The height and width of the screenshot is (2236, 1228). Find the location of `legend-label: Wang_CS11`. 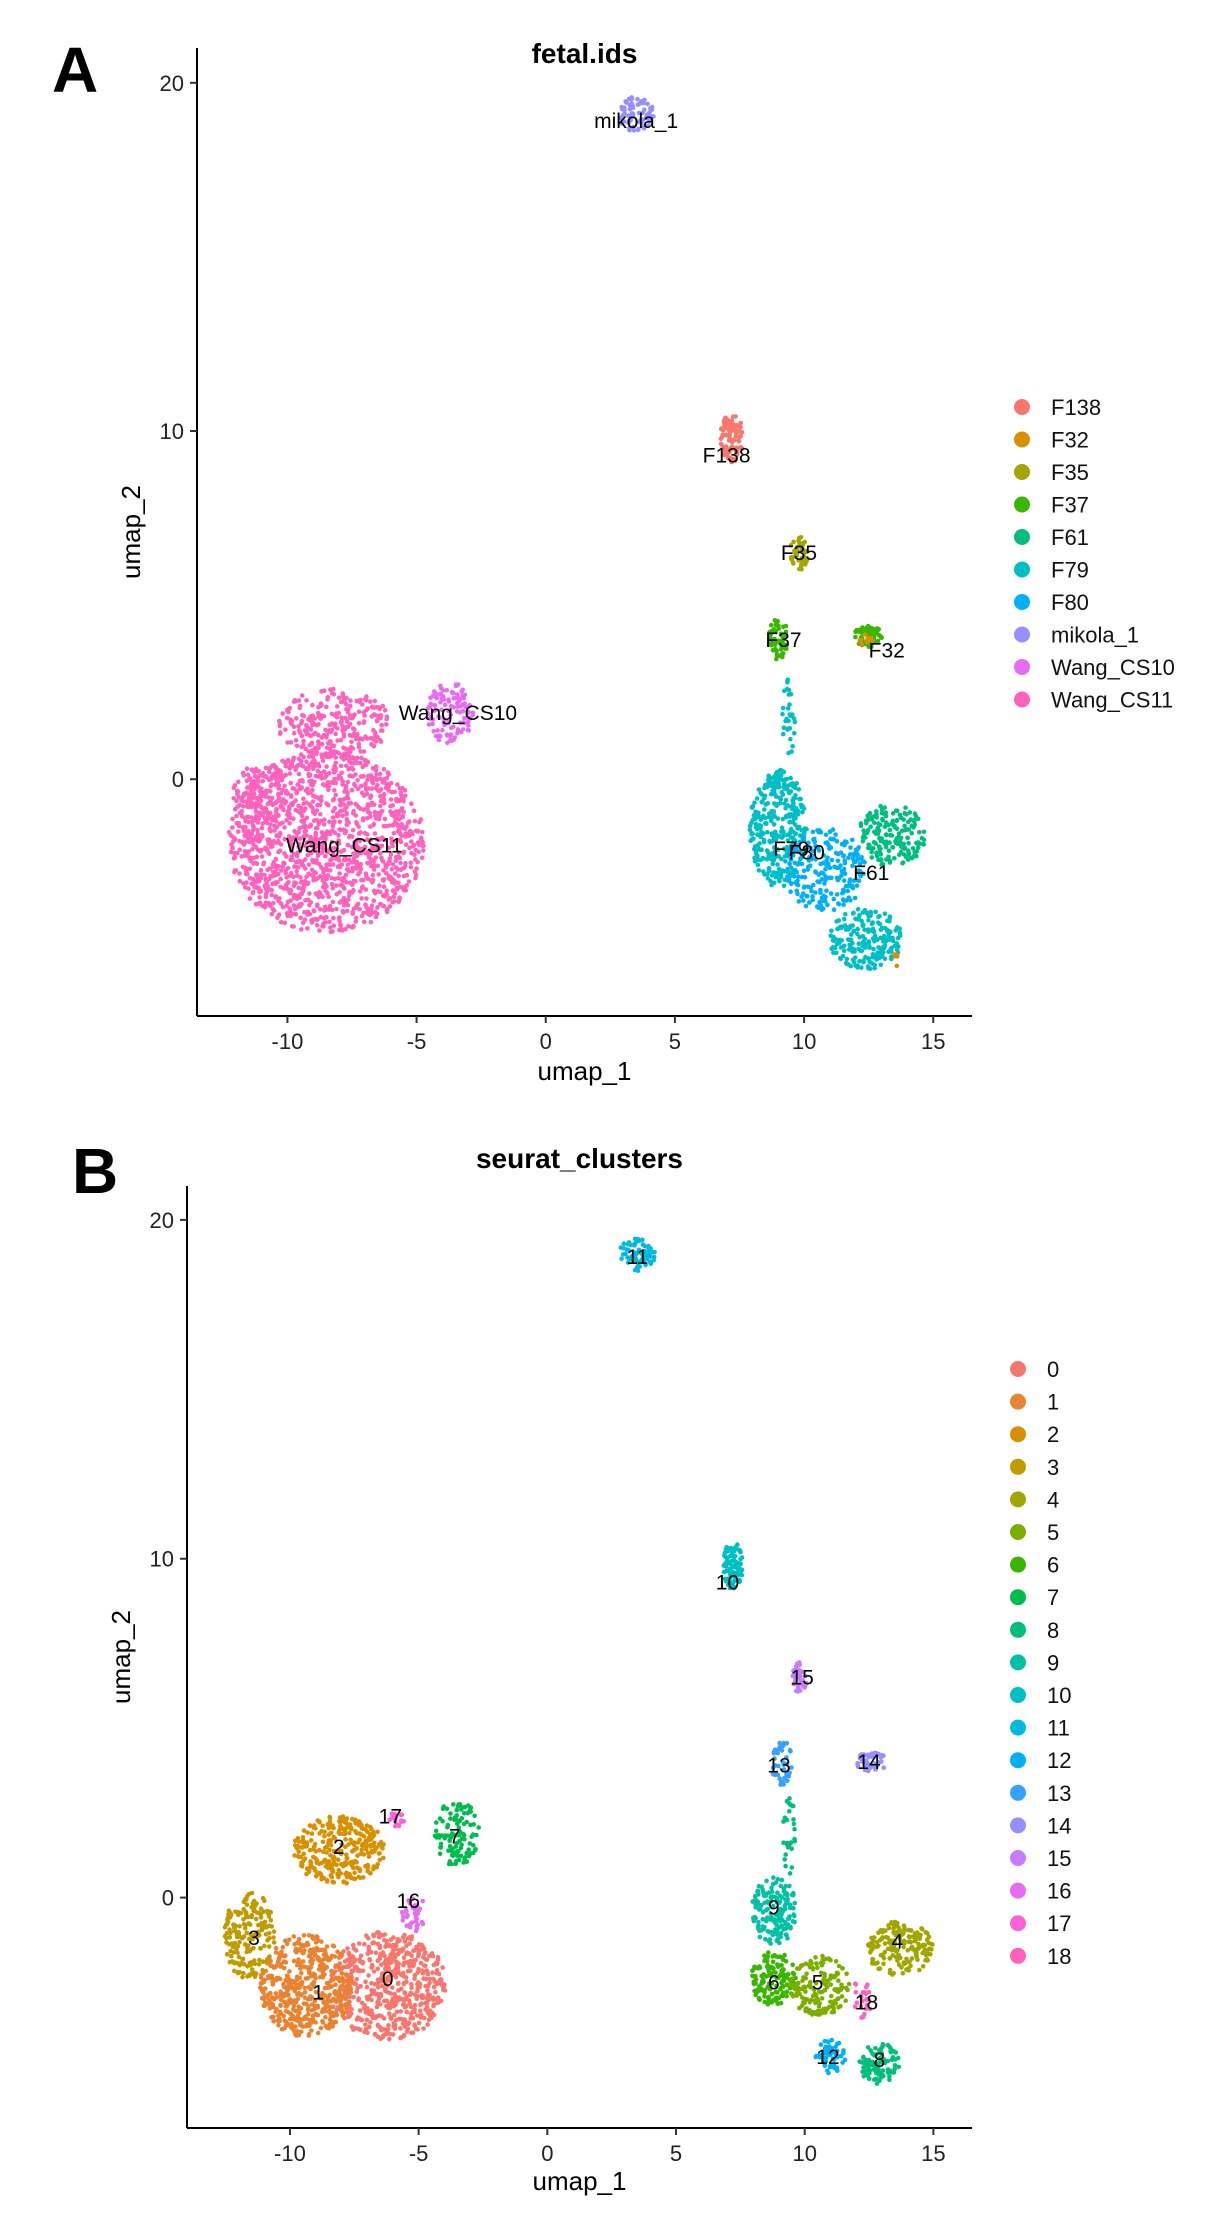

legend-label: Wang_CS11 is located at coordinates (1112, 700).